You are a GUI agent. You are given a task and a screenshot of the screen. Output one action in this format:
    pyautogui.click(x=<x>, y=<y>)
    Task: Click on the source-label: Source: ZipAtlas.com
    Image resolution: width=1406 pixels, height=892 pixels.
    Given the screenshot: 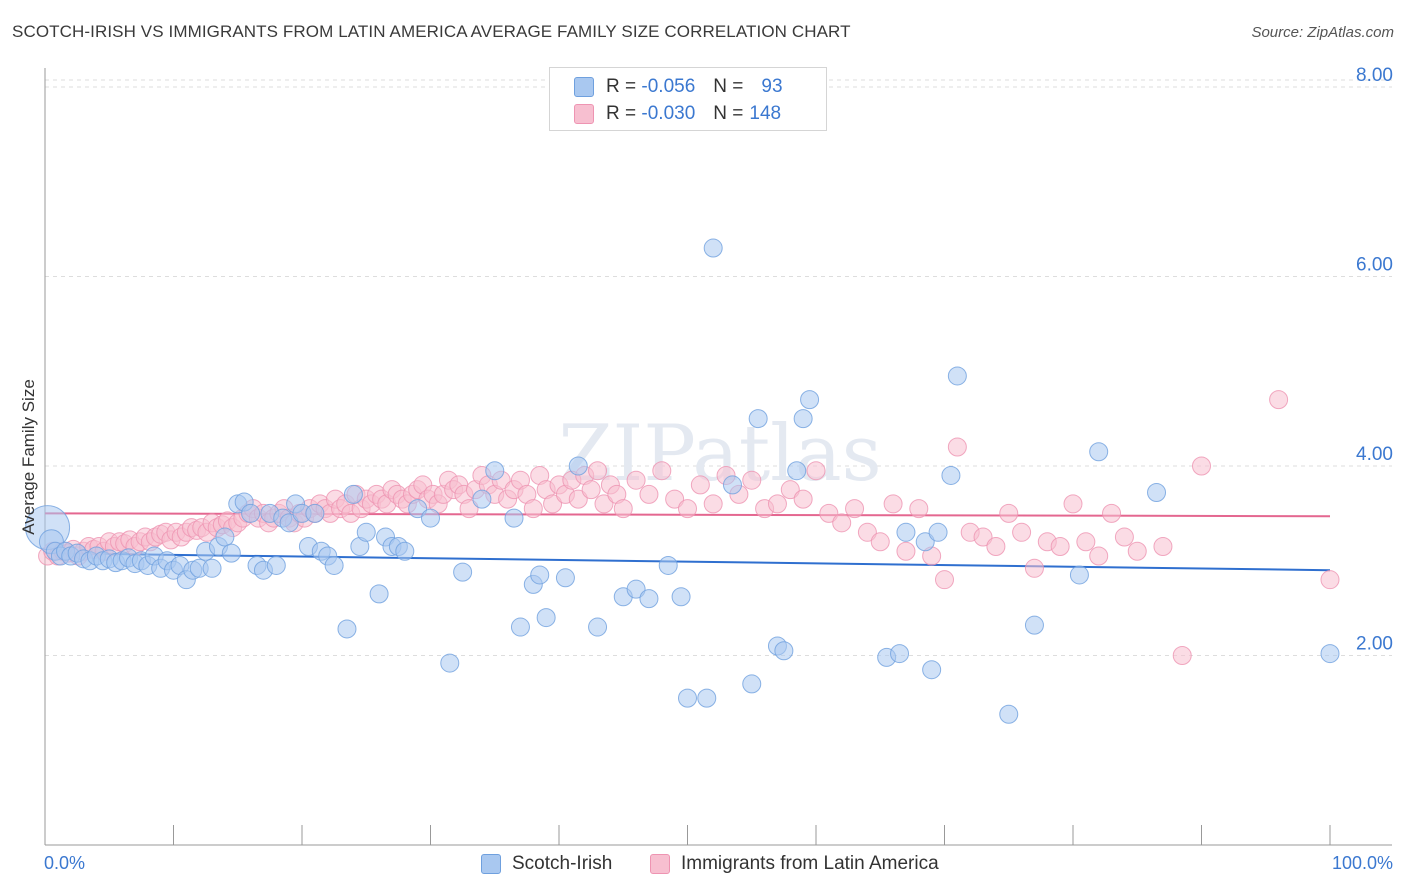 What is the action you would take?
    pyautogui.click(x=1322, y=32)
    